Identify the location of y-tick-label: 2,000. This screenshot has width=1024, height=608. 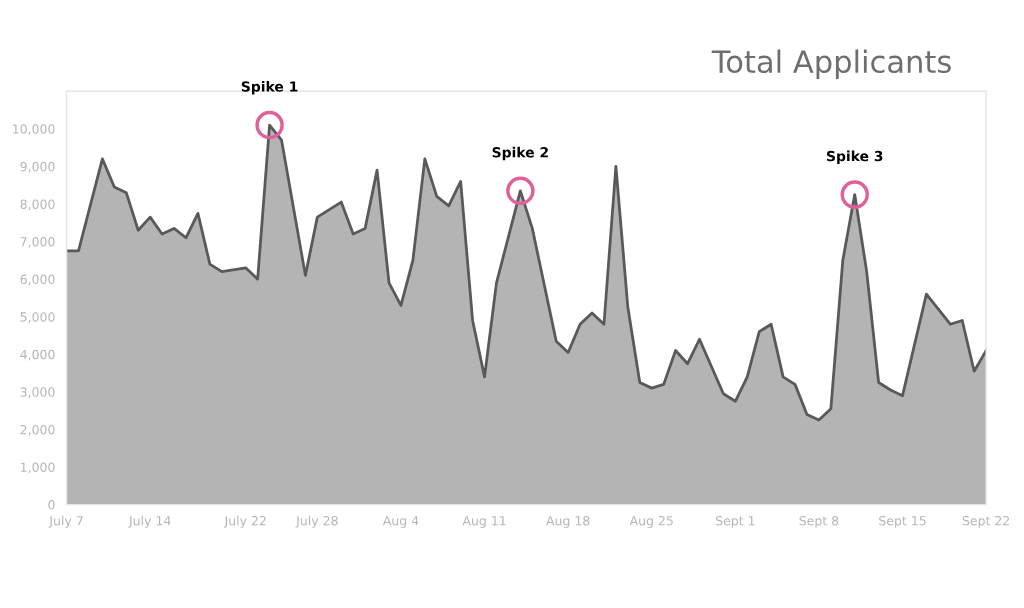
(37, 430).